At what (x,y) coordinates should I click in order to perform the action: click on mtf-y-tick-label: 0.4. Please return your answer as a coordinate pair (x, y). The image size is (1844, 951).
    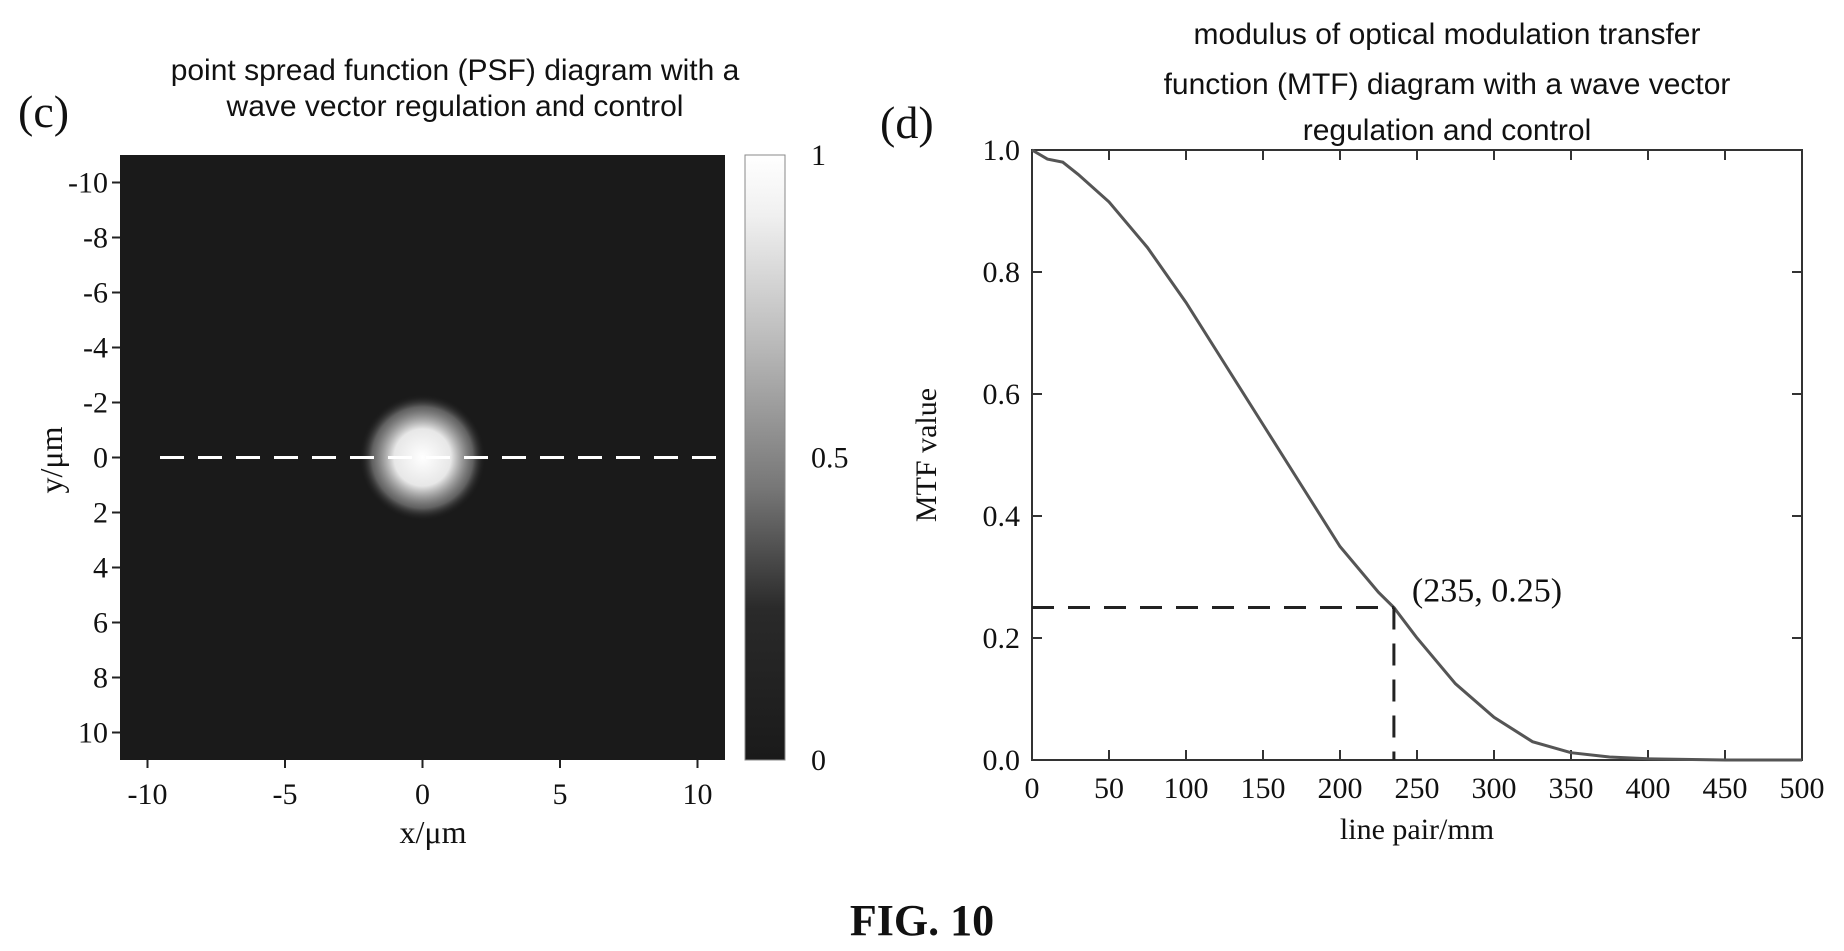
    Looking at the image, I should click on (1002, 516).